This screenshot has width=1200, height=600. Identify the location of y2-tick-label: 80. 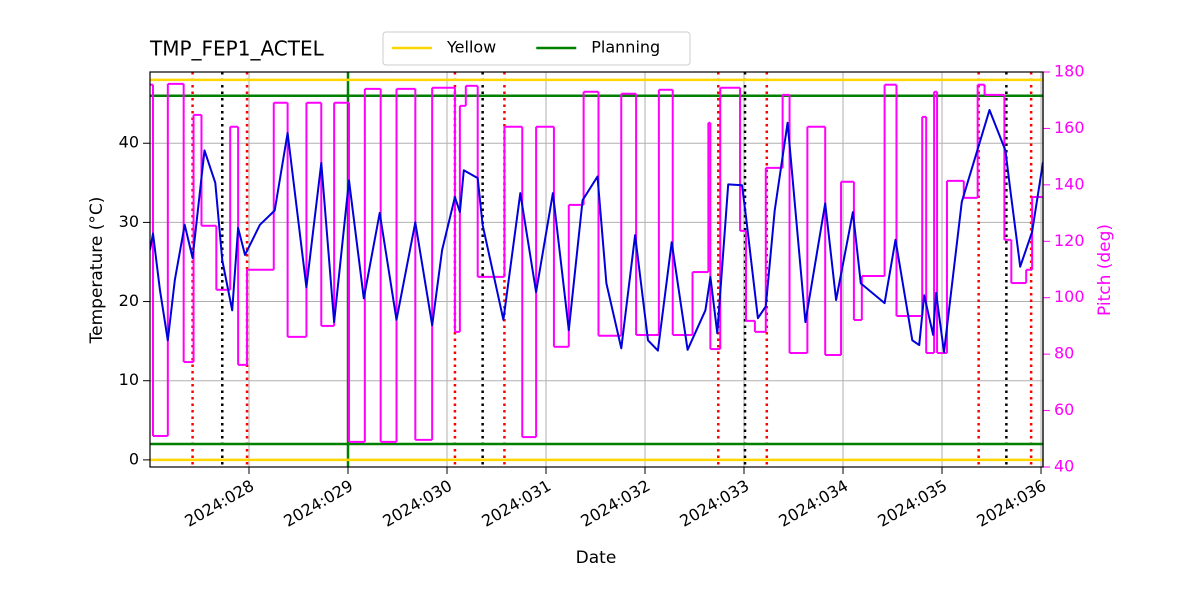
(1064, 353).